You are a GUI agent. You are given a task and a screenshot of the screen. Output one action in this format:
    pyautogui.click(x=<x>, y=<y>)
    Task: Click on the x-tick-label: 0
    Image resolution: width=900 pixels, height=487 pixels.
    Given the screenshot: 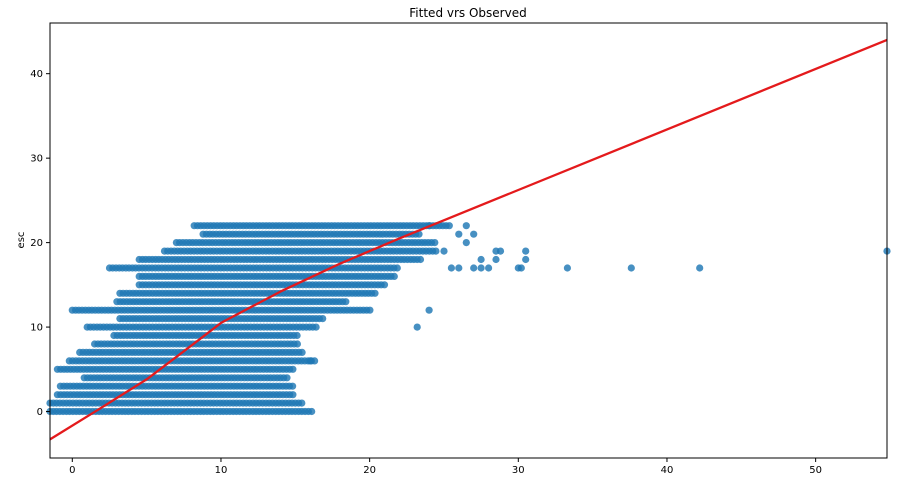 What is the action you would take?
    pyautogui.click(x=72, y=470)
    